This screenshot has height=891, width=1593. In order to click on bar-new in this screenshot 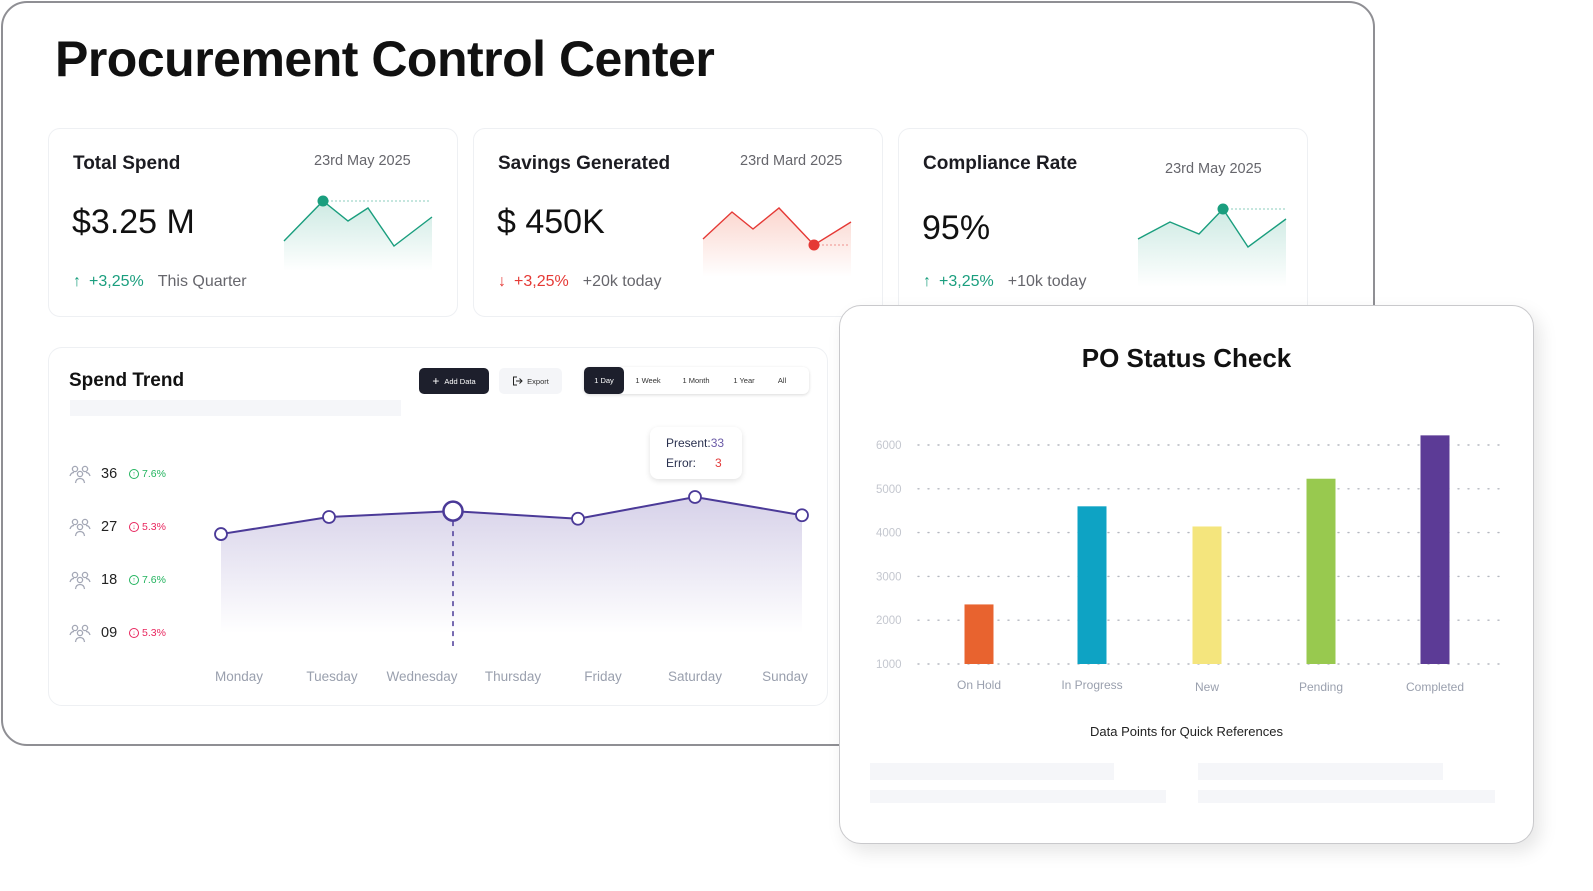, I will do `click(1207, 595)`.